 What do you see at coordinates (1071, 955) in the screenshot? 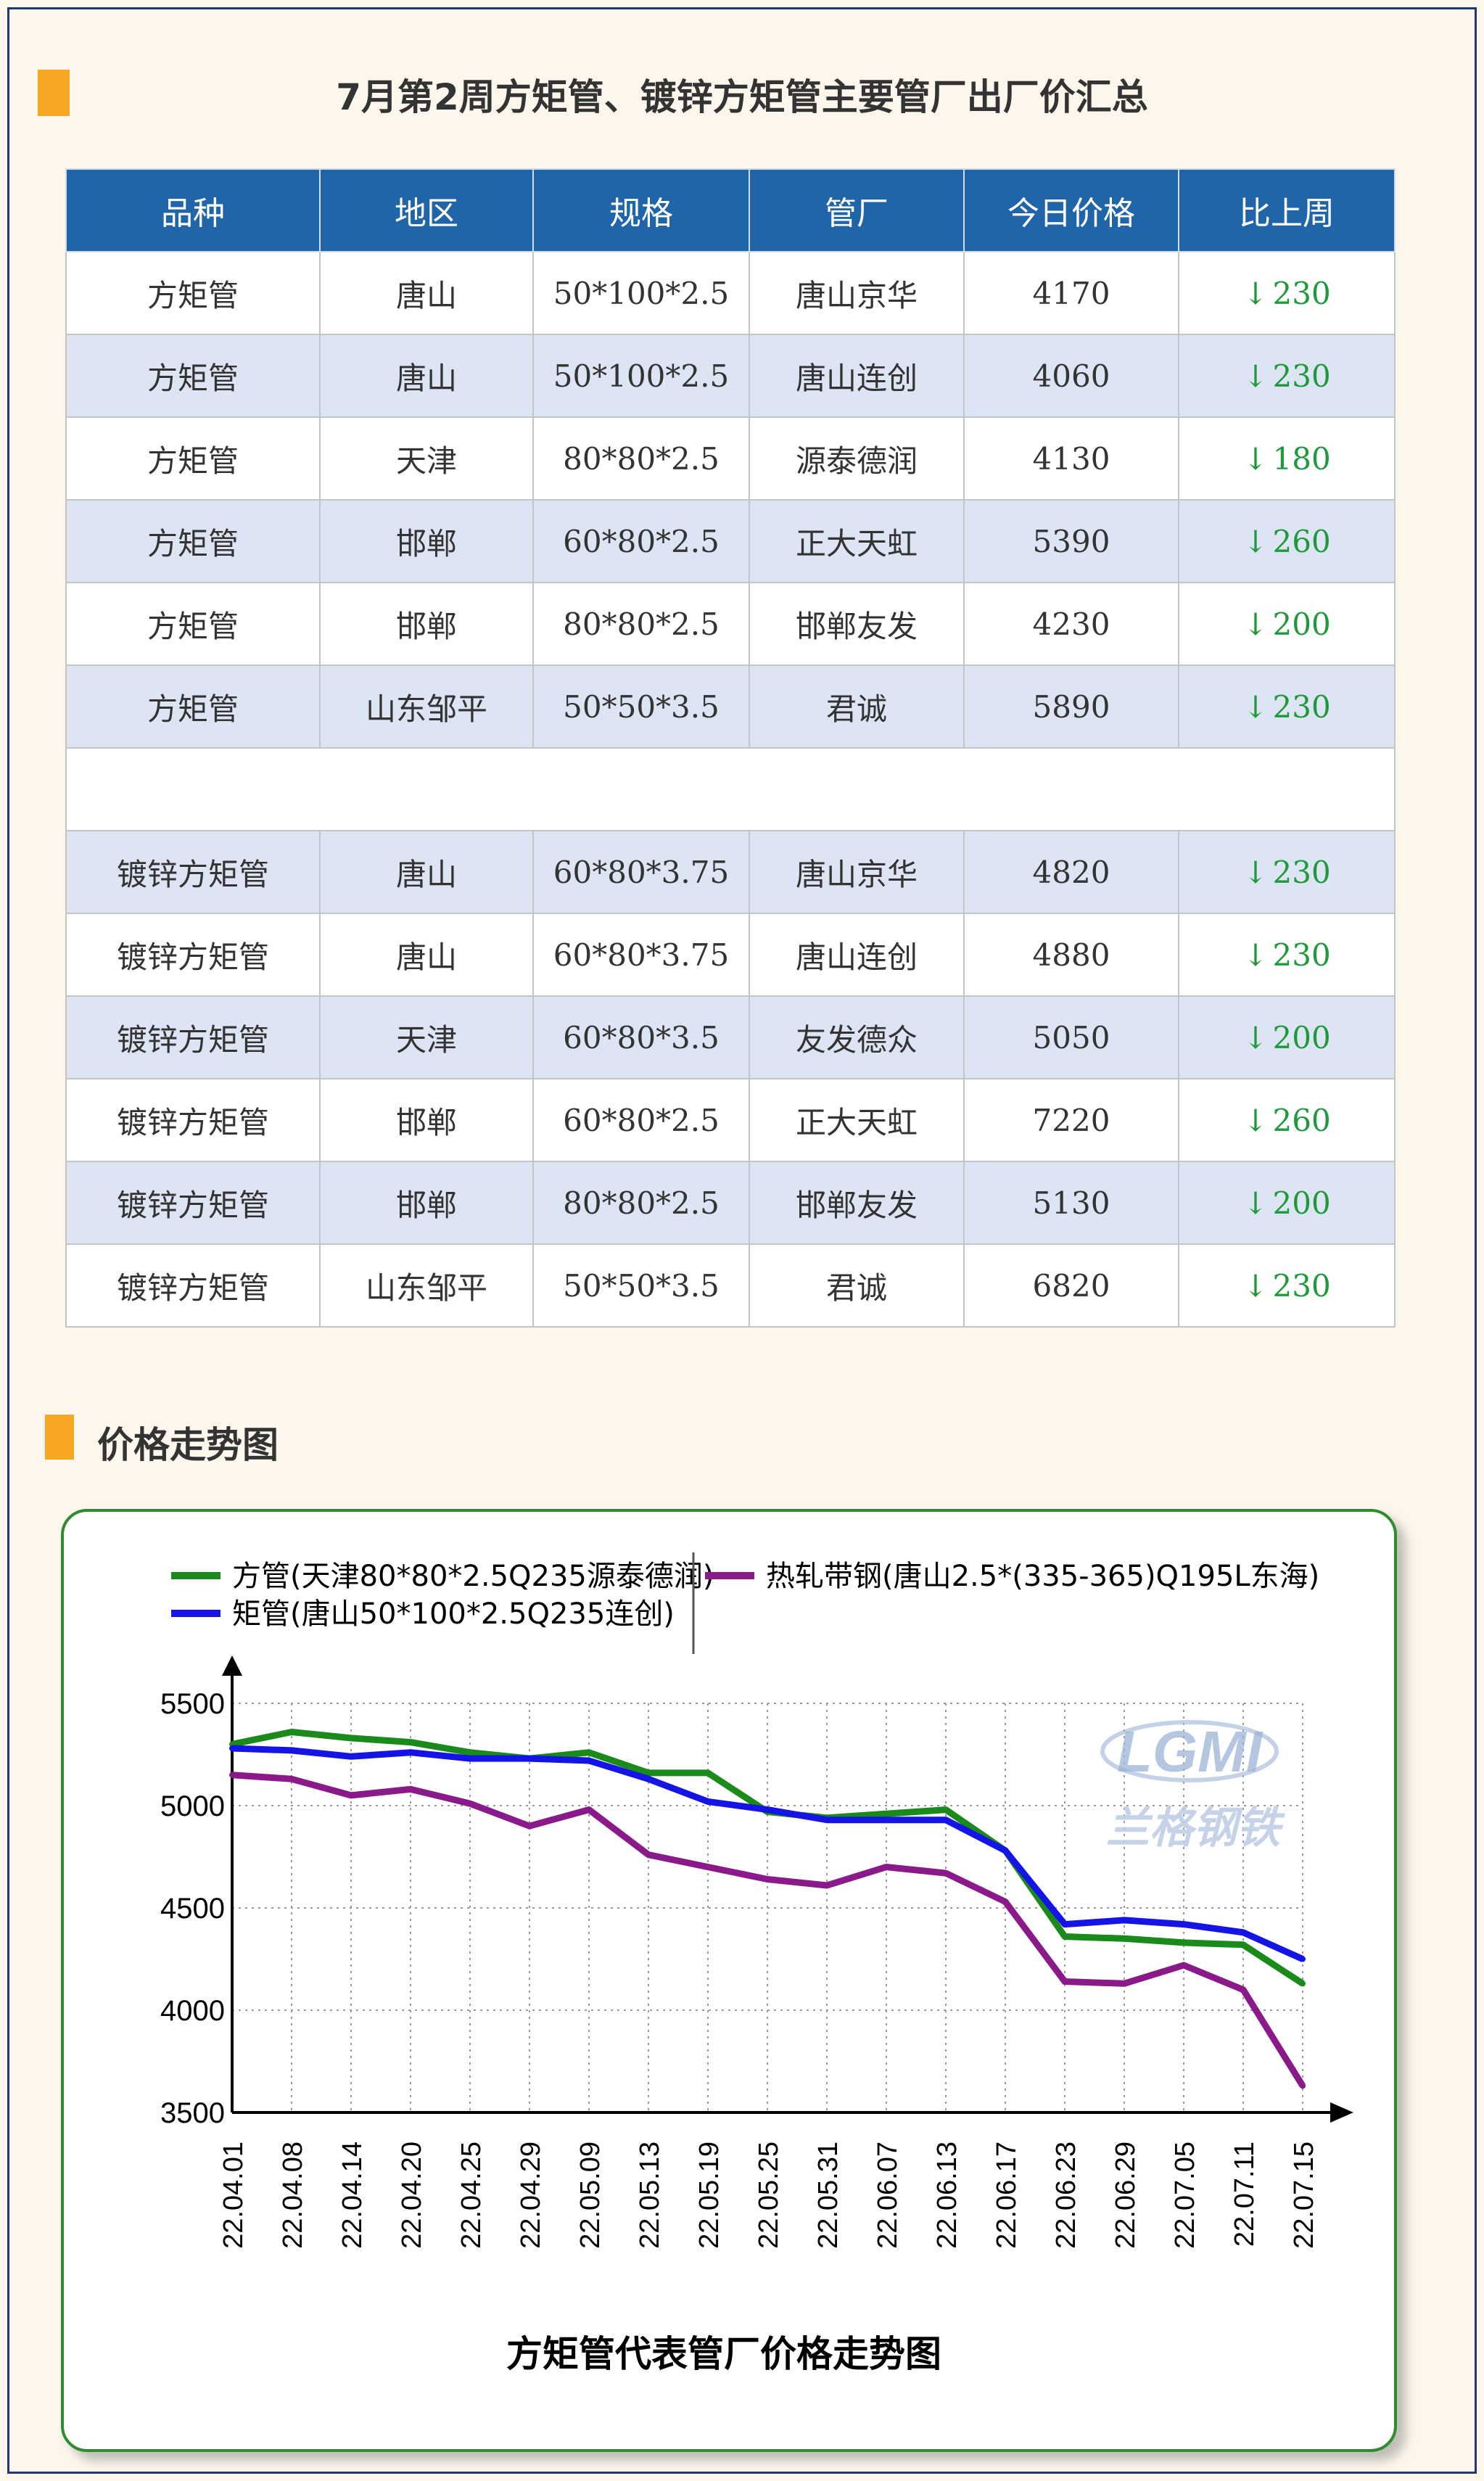
I see `price-cell: 4880` at bounding box center [1071, 955].